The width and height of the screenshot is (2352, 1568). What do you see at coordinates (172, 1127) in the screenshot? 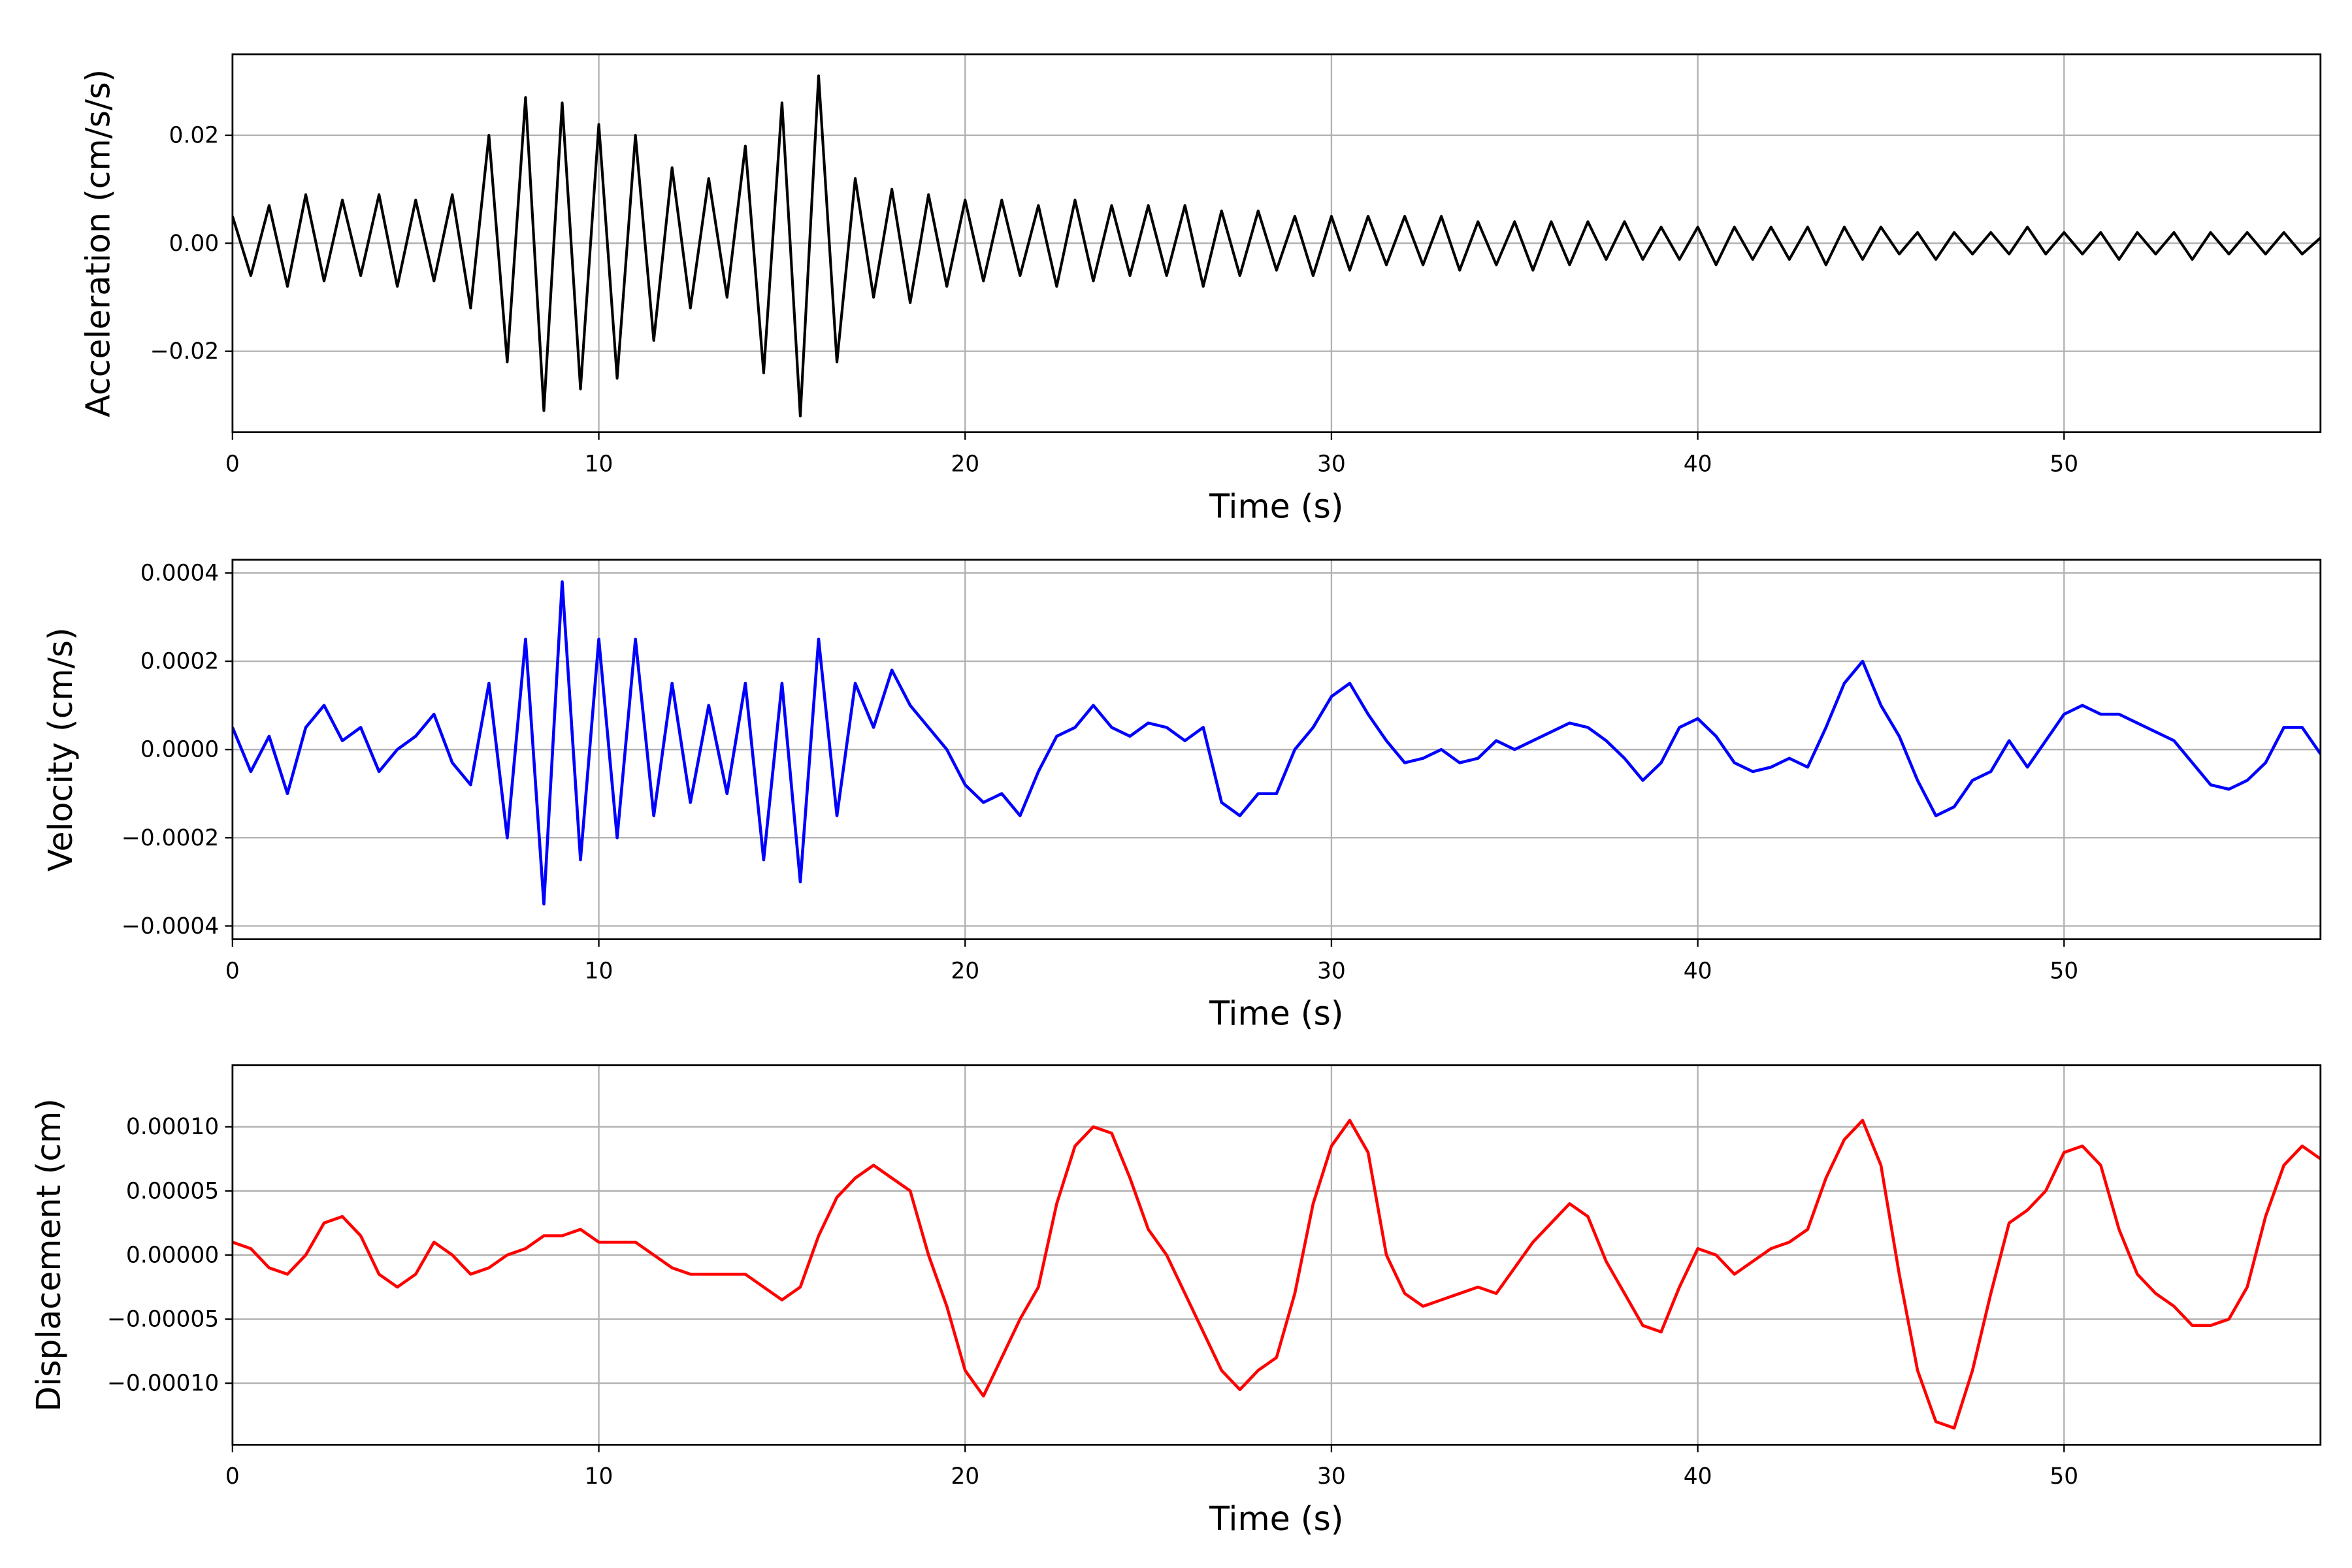
I see `y-tick-label: 0.00010` at bounding box center [172, 1127].